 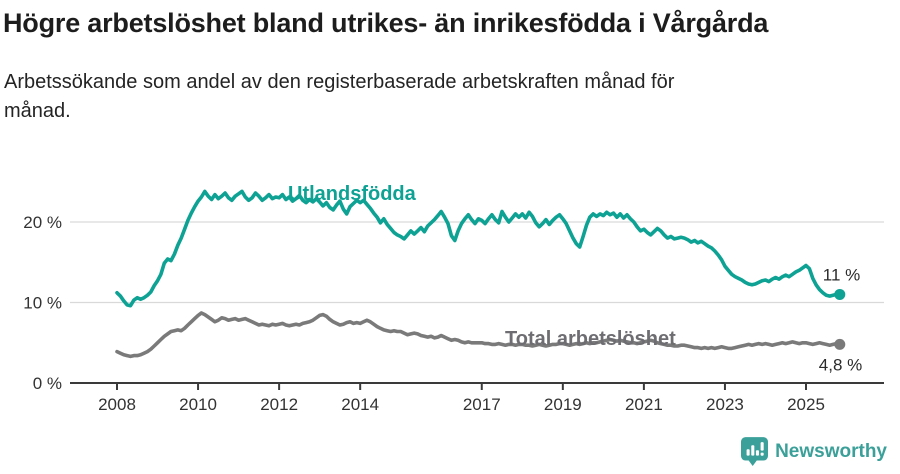 What do you see at coordinates (842, 274) in the screenshot?
I see `end-value-label-utlandsfodda: 11 %` at bounding box center [842, 274].